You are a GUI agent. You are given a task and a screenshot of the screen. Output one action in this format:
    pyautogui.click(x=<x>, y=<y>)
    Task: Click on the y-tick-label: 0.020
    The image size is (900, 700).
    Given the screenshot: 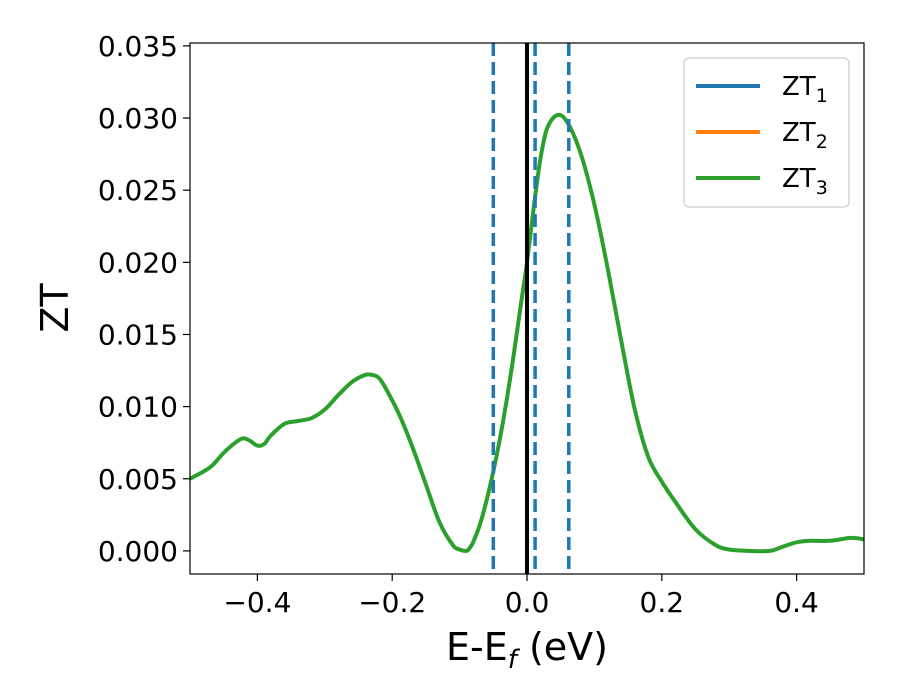 What is the action you would take?
    pyautogui.click(x=138, y=262)
    